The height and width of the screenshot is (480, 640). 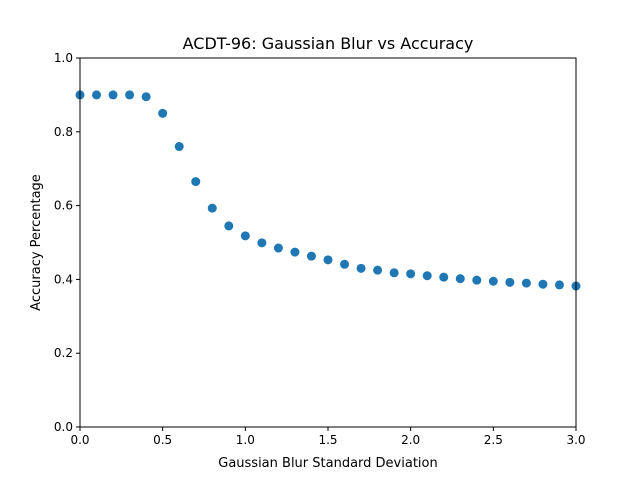 I want to click on y-axis-ticks: 0.0 0.2 0.4 0.6 0.8 1.0, so click(x=67, y=242).